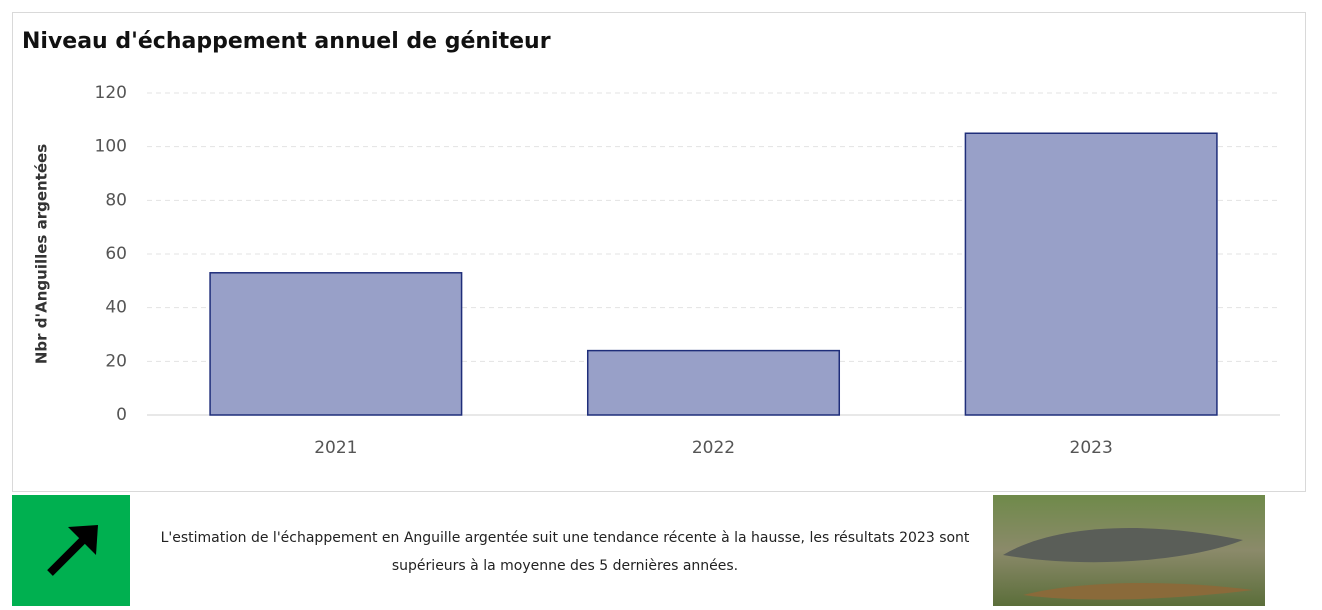  Describe the element at coordinates (121, 415) in the screenshot. I see `y-tick-label: 0` at that location.